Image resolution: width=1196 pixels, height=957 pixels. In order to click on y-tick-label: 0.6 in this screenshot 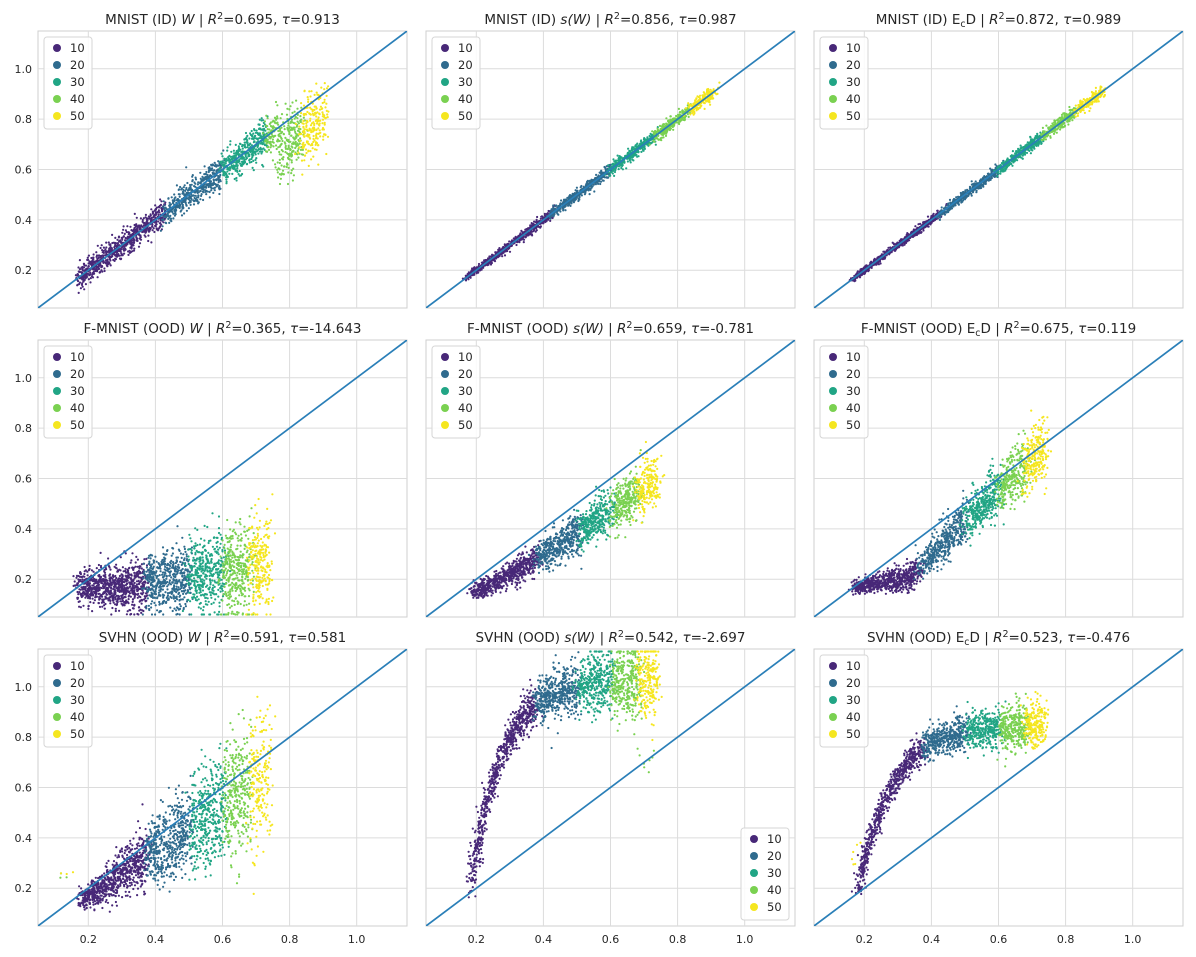, I will do `click(24, 170)`.